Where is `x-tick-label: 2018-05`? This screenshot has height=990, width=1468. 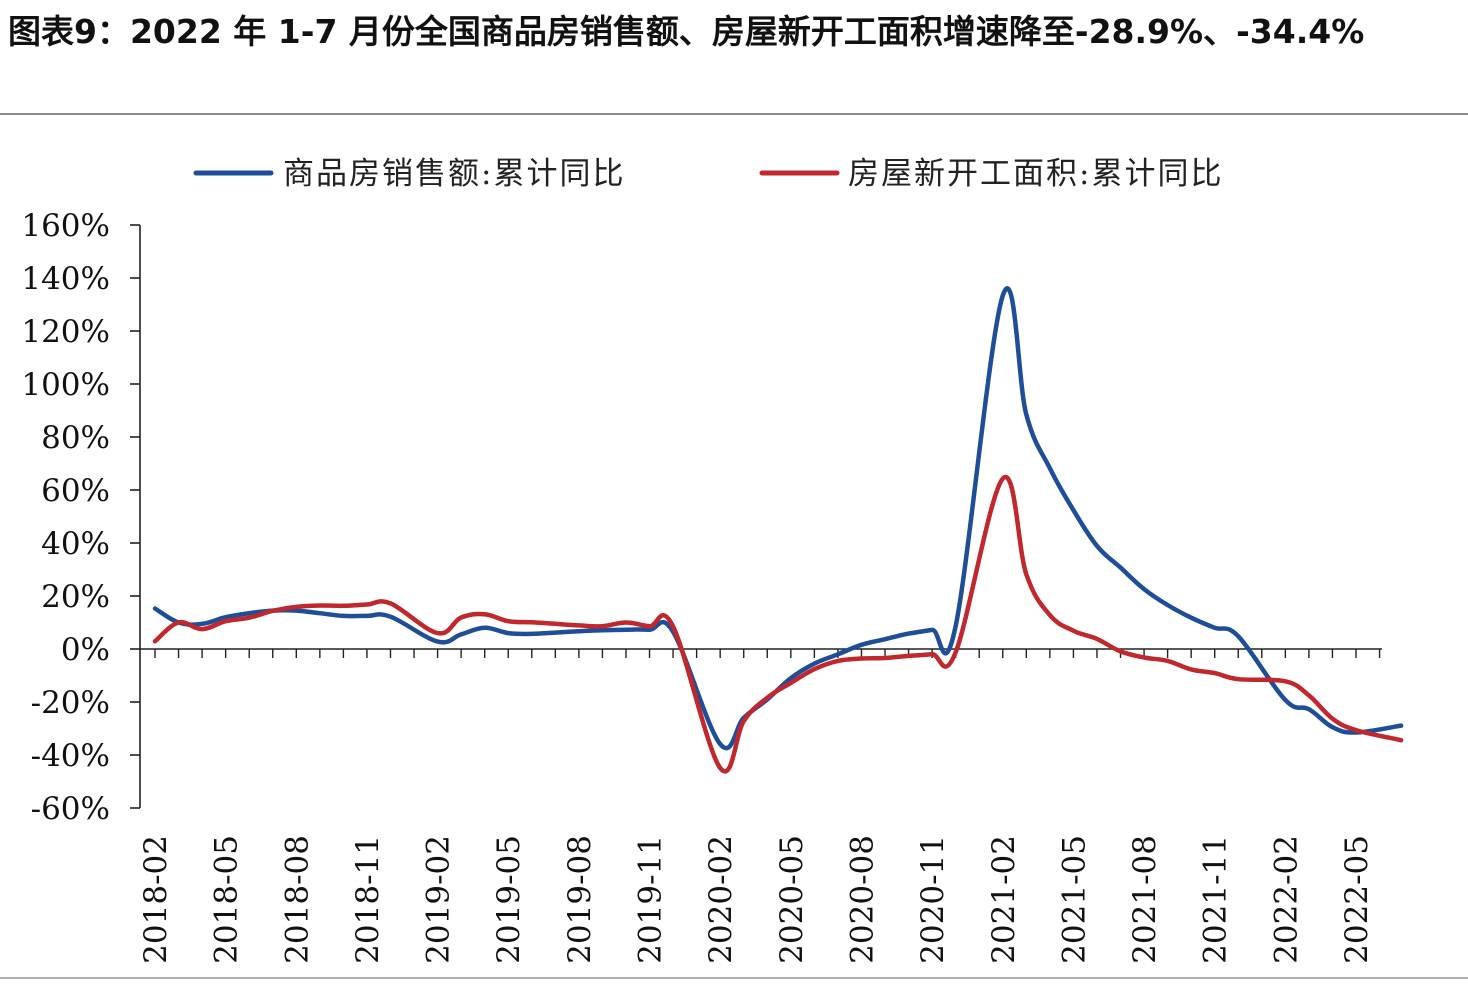 x-tick-label: 2018-05 is located at coordinates (227, 899).